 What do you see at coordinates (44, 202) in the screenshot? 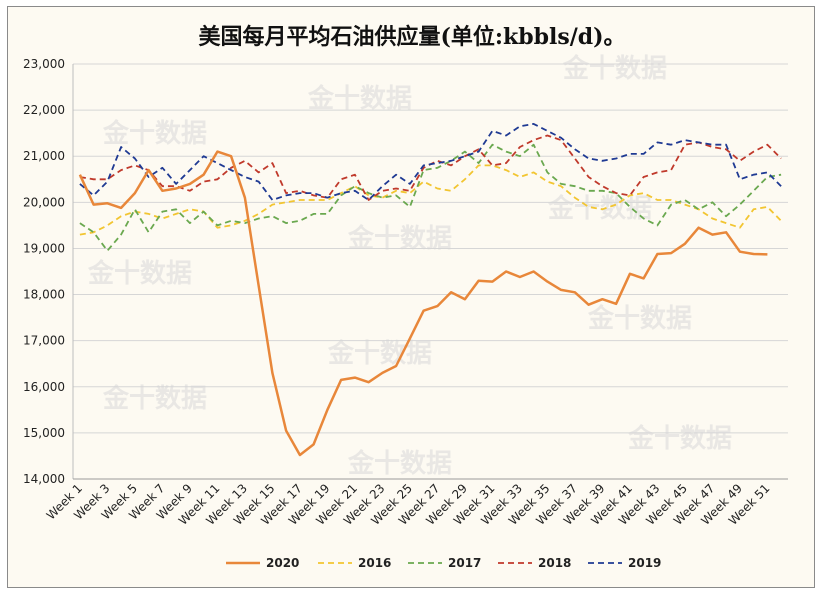
I see `y-tick-label: 20,000` at bounding box center [44, 202].